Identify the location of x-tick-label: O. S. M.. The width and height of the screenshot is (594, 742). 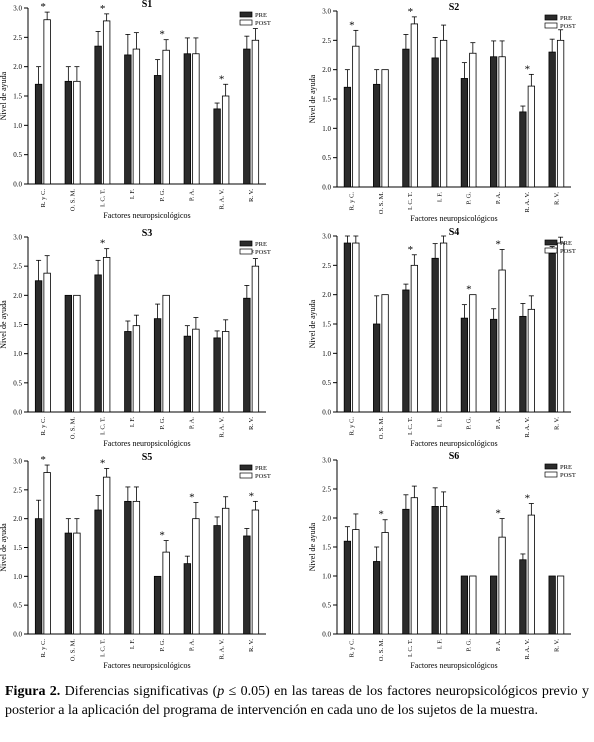
(73, 428).